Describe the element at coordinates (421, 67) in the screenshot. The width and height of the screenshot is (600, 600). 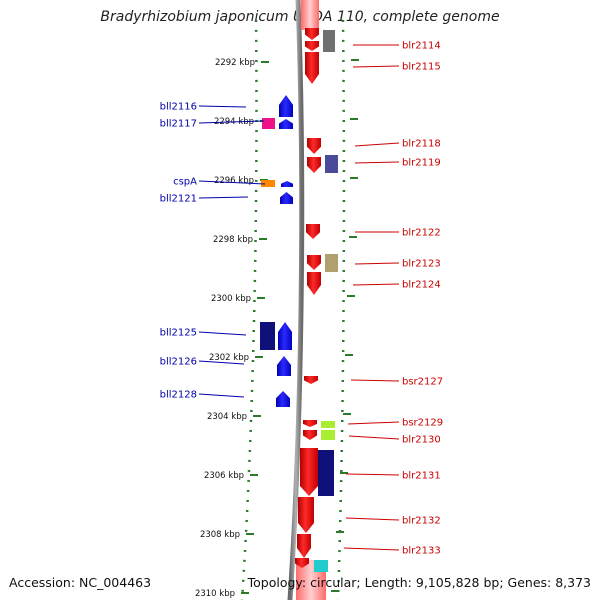
I see `forward-gene-label: blr2115` at that location.